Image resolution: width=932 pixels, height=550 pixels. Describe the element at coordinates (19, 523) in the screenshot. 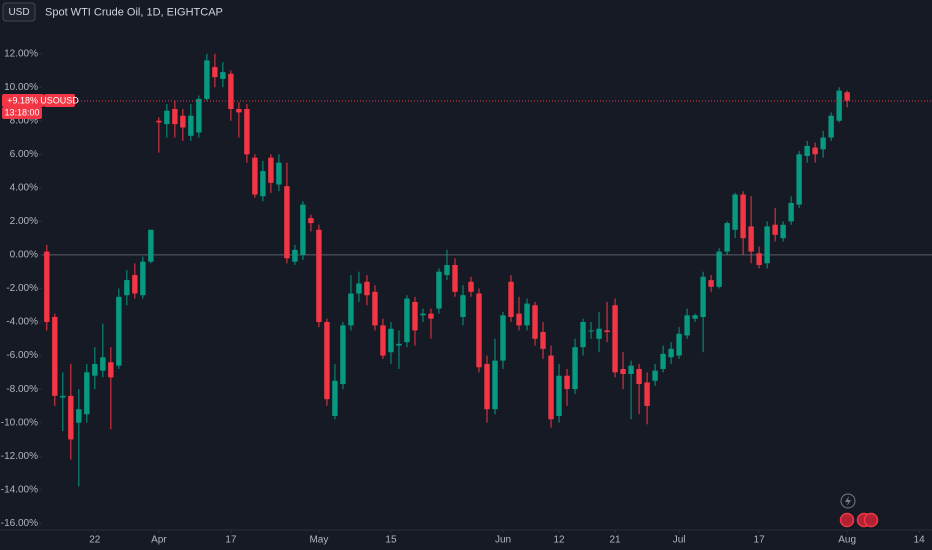

I see `y-tick-label: -16.00%` at that location.